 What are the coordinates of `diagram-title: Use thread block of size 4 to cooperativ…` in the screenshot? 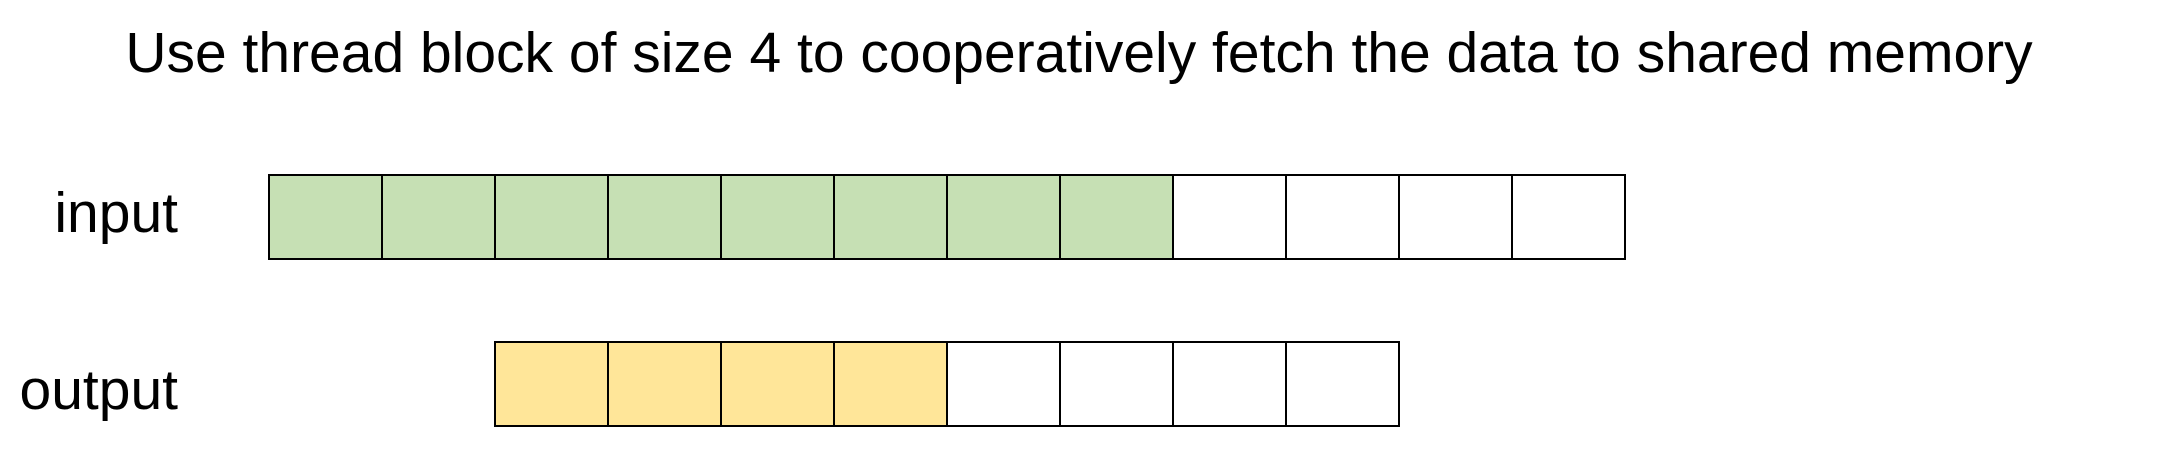 It's located at (1079, 53).